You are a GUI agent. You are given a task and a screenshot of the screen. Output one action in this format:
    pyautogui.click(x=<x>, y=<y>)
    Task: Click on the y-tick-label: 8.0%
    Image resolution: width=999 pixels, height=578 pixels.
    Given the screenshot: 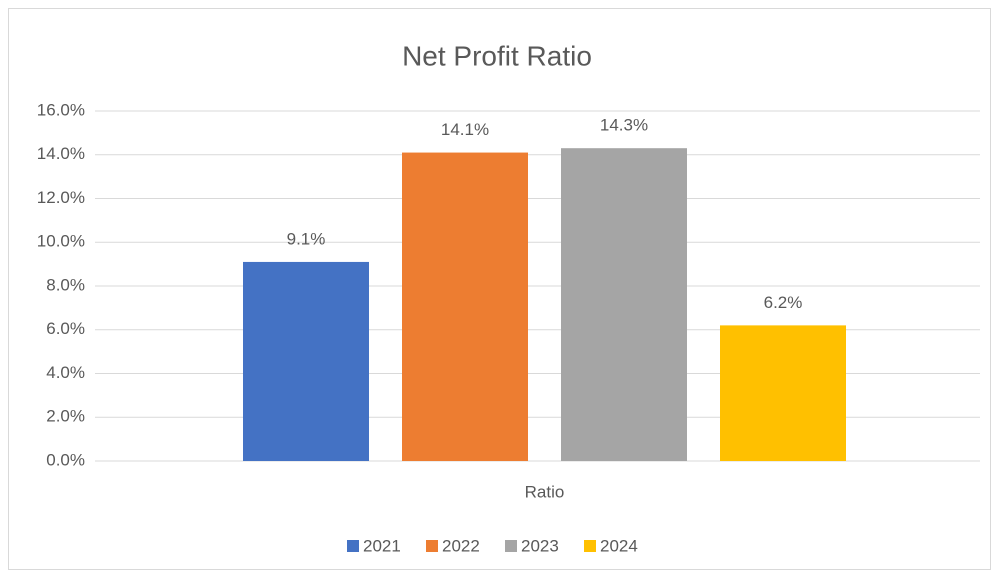 What is the action you would take?
    pyautogui.click(x=65, y=284)
    